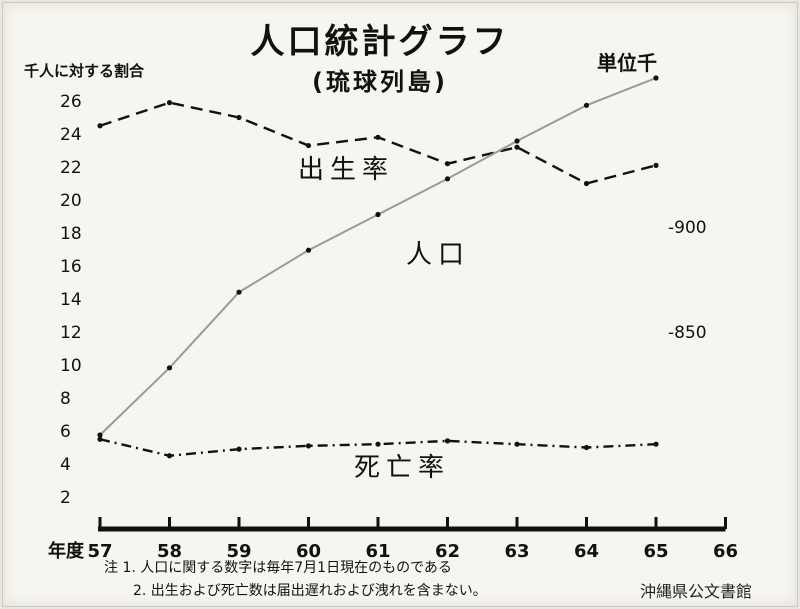  I want to click on y-tick-label: 6, so click(65, 432).